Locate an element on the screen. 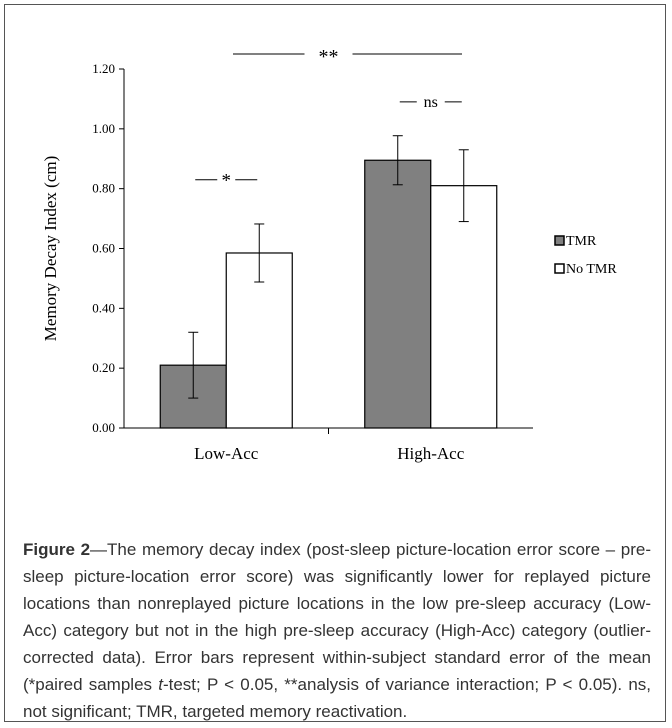  y-axis-label: Memory Decay Index (cm) is located at coordinates (50, 249).